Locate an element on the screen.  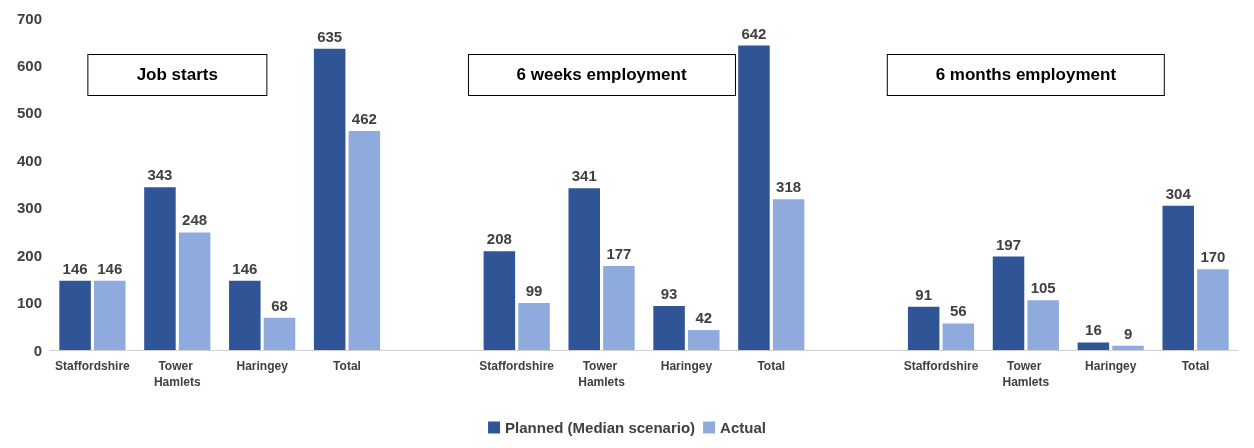
data-label: 68 is located at coordinates (279, 305).